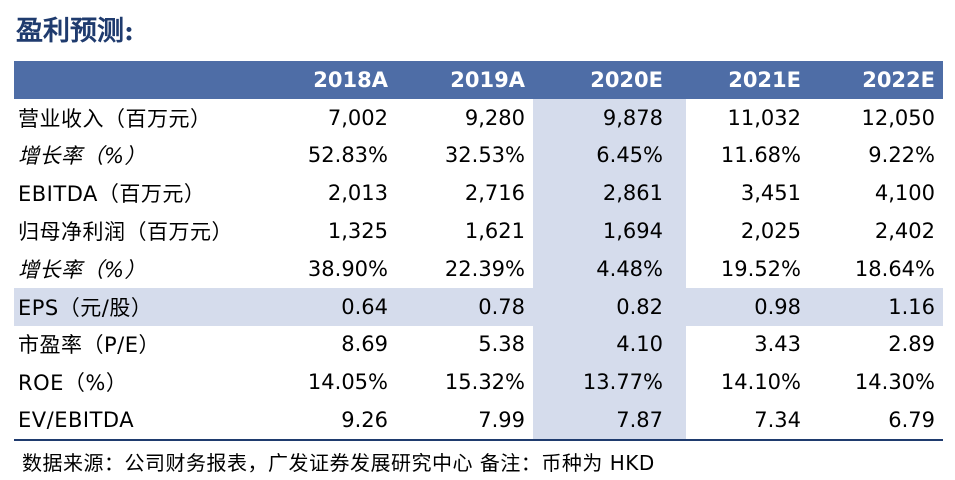 This screenshot has width=955, height=480. I want to click on cell-2018a: 8.69, so click(364, 344).